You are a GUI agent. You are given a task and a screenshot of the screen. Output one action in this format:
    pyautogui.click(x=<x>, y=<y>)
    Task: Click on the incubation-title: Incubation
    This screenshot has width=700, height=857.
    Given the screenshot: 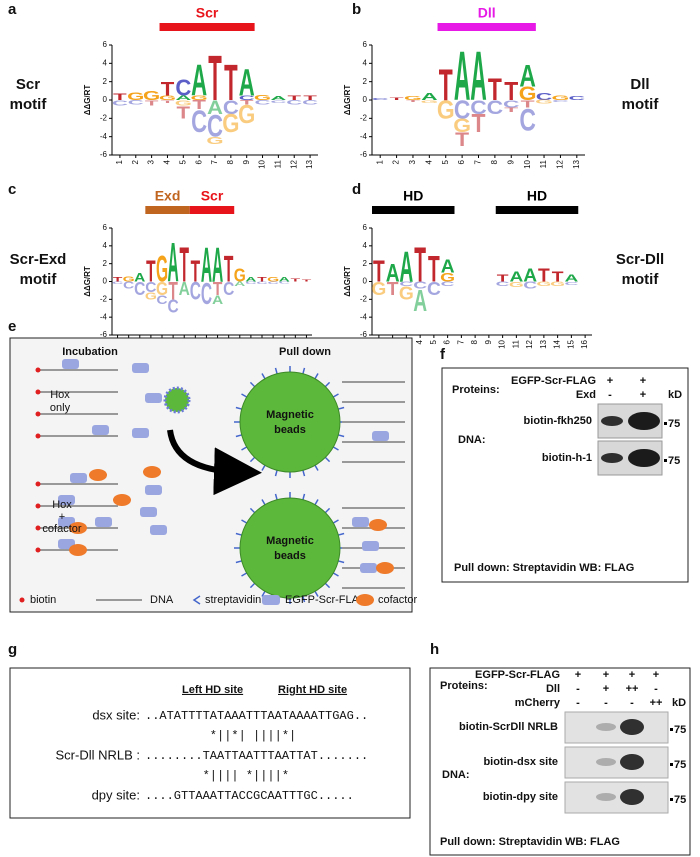 What is the action you would take?
    pyautogui.click(x=90, y=352)
    